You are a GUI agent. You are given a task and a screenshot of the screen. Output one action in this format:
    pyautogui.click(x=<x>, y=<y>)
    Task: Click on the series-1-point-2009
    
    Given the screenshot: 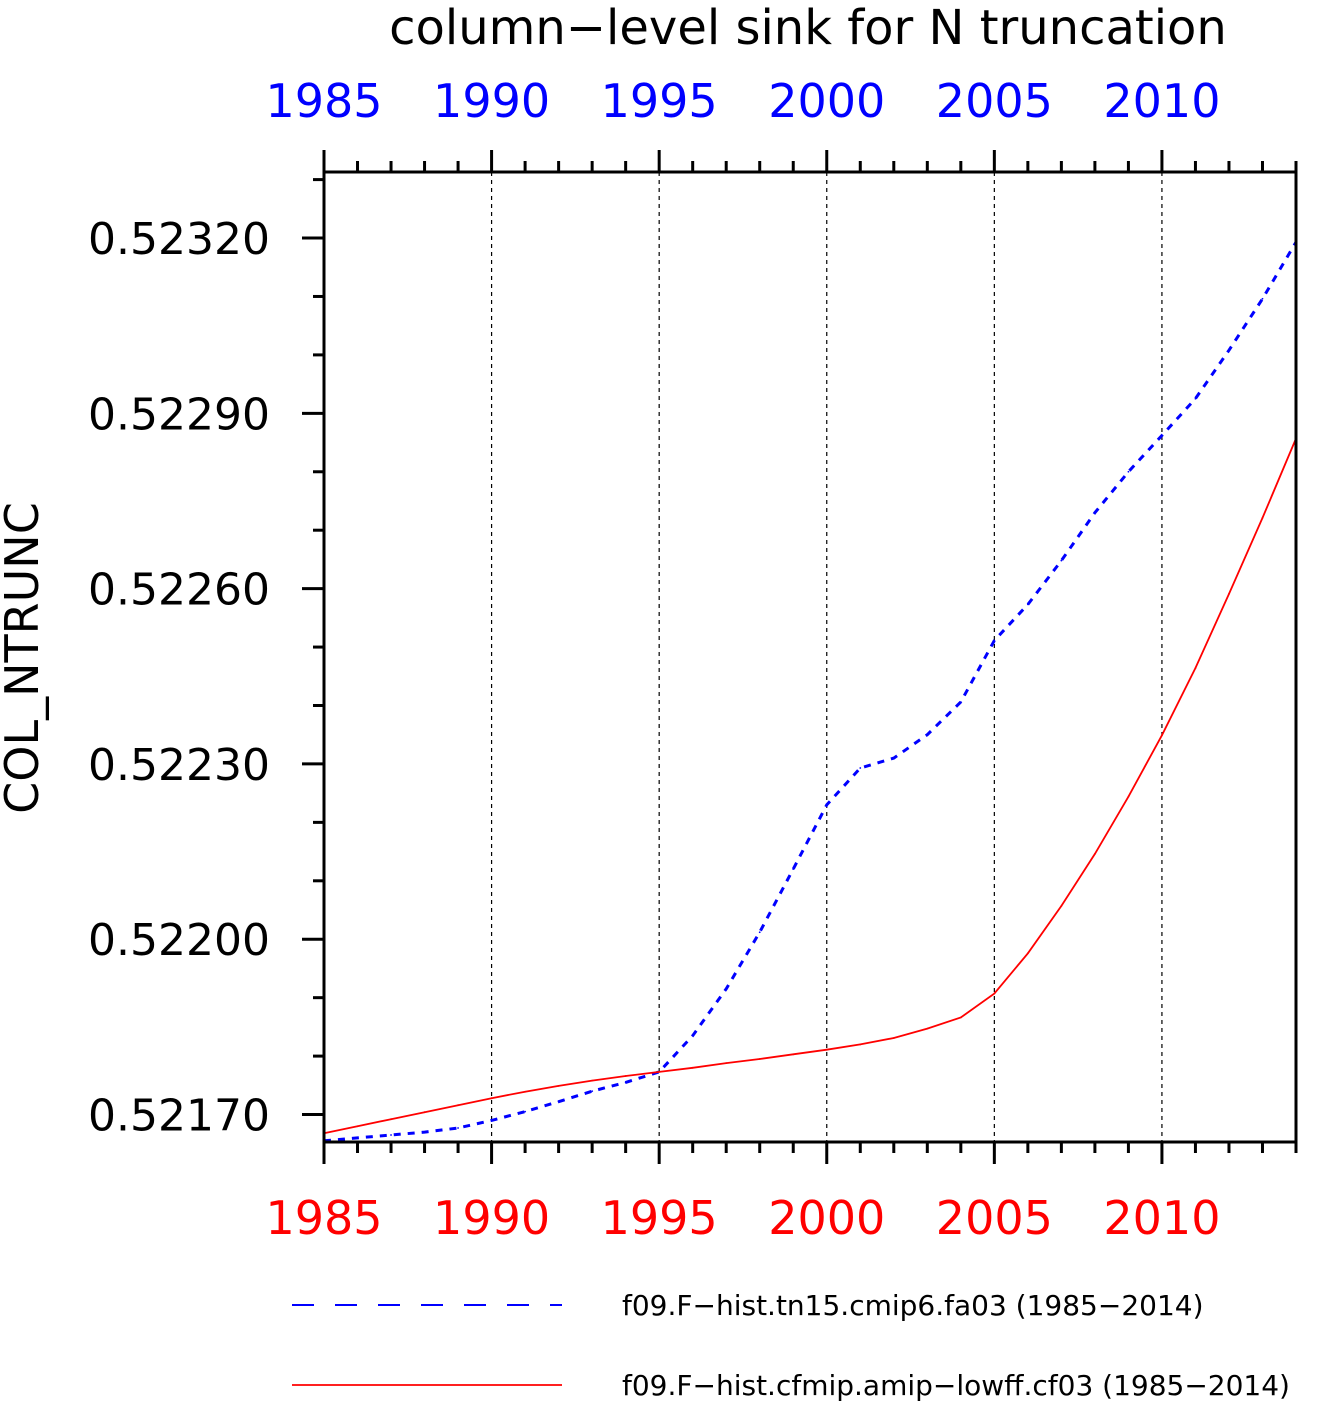 What is the action you would take?
    pyautogui.click(x=1128, y=471)
    